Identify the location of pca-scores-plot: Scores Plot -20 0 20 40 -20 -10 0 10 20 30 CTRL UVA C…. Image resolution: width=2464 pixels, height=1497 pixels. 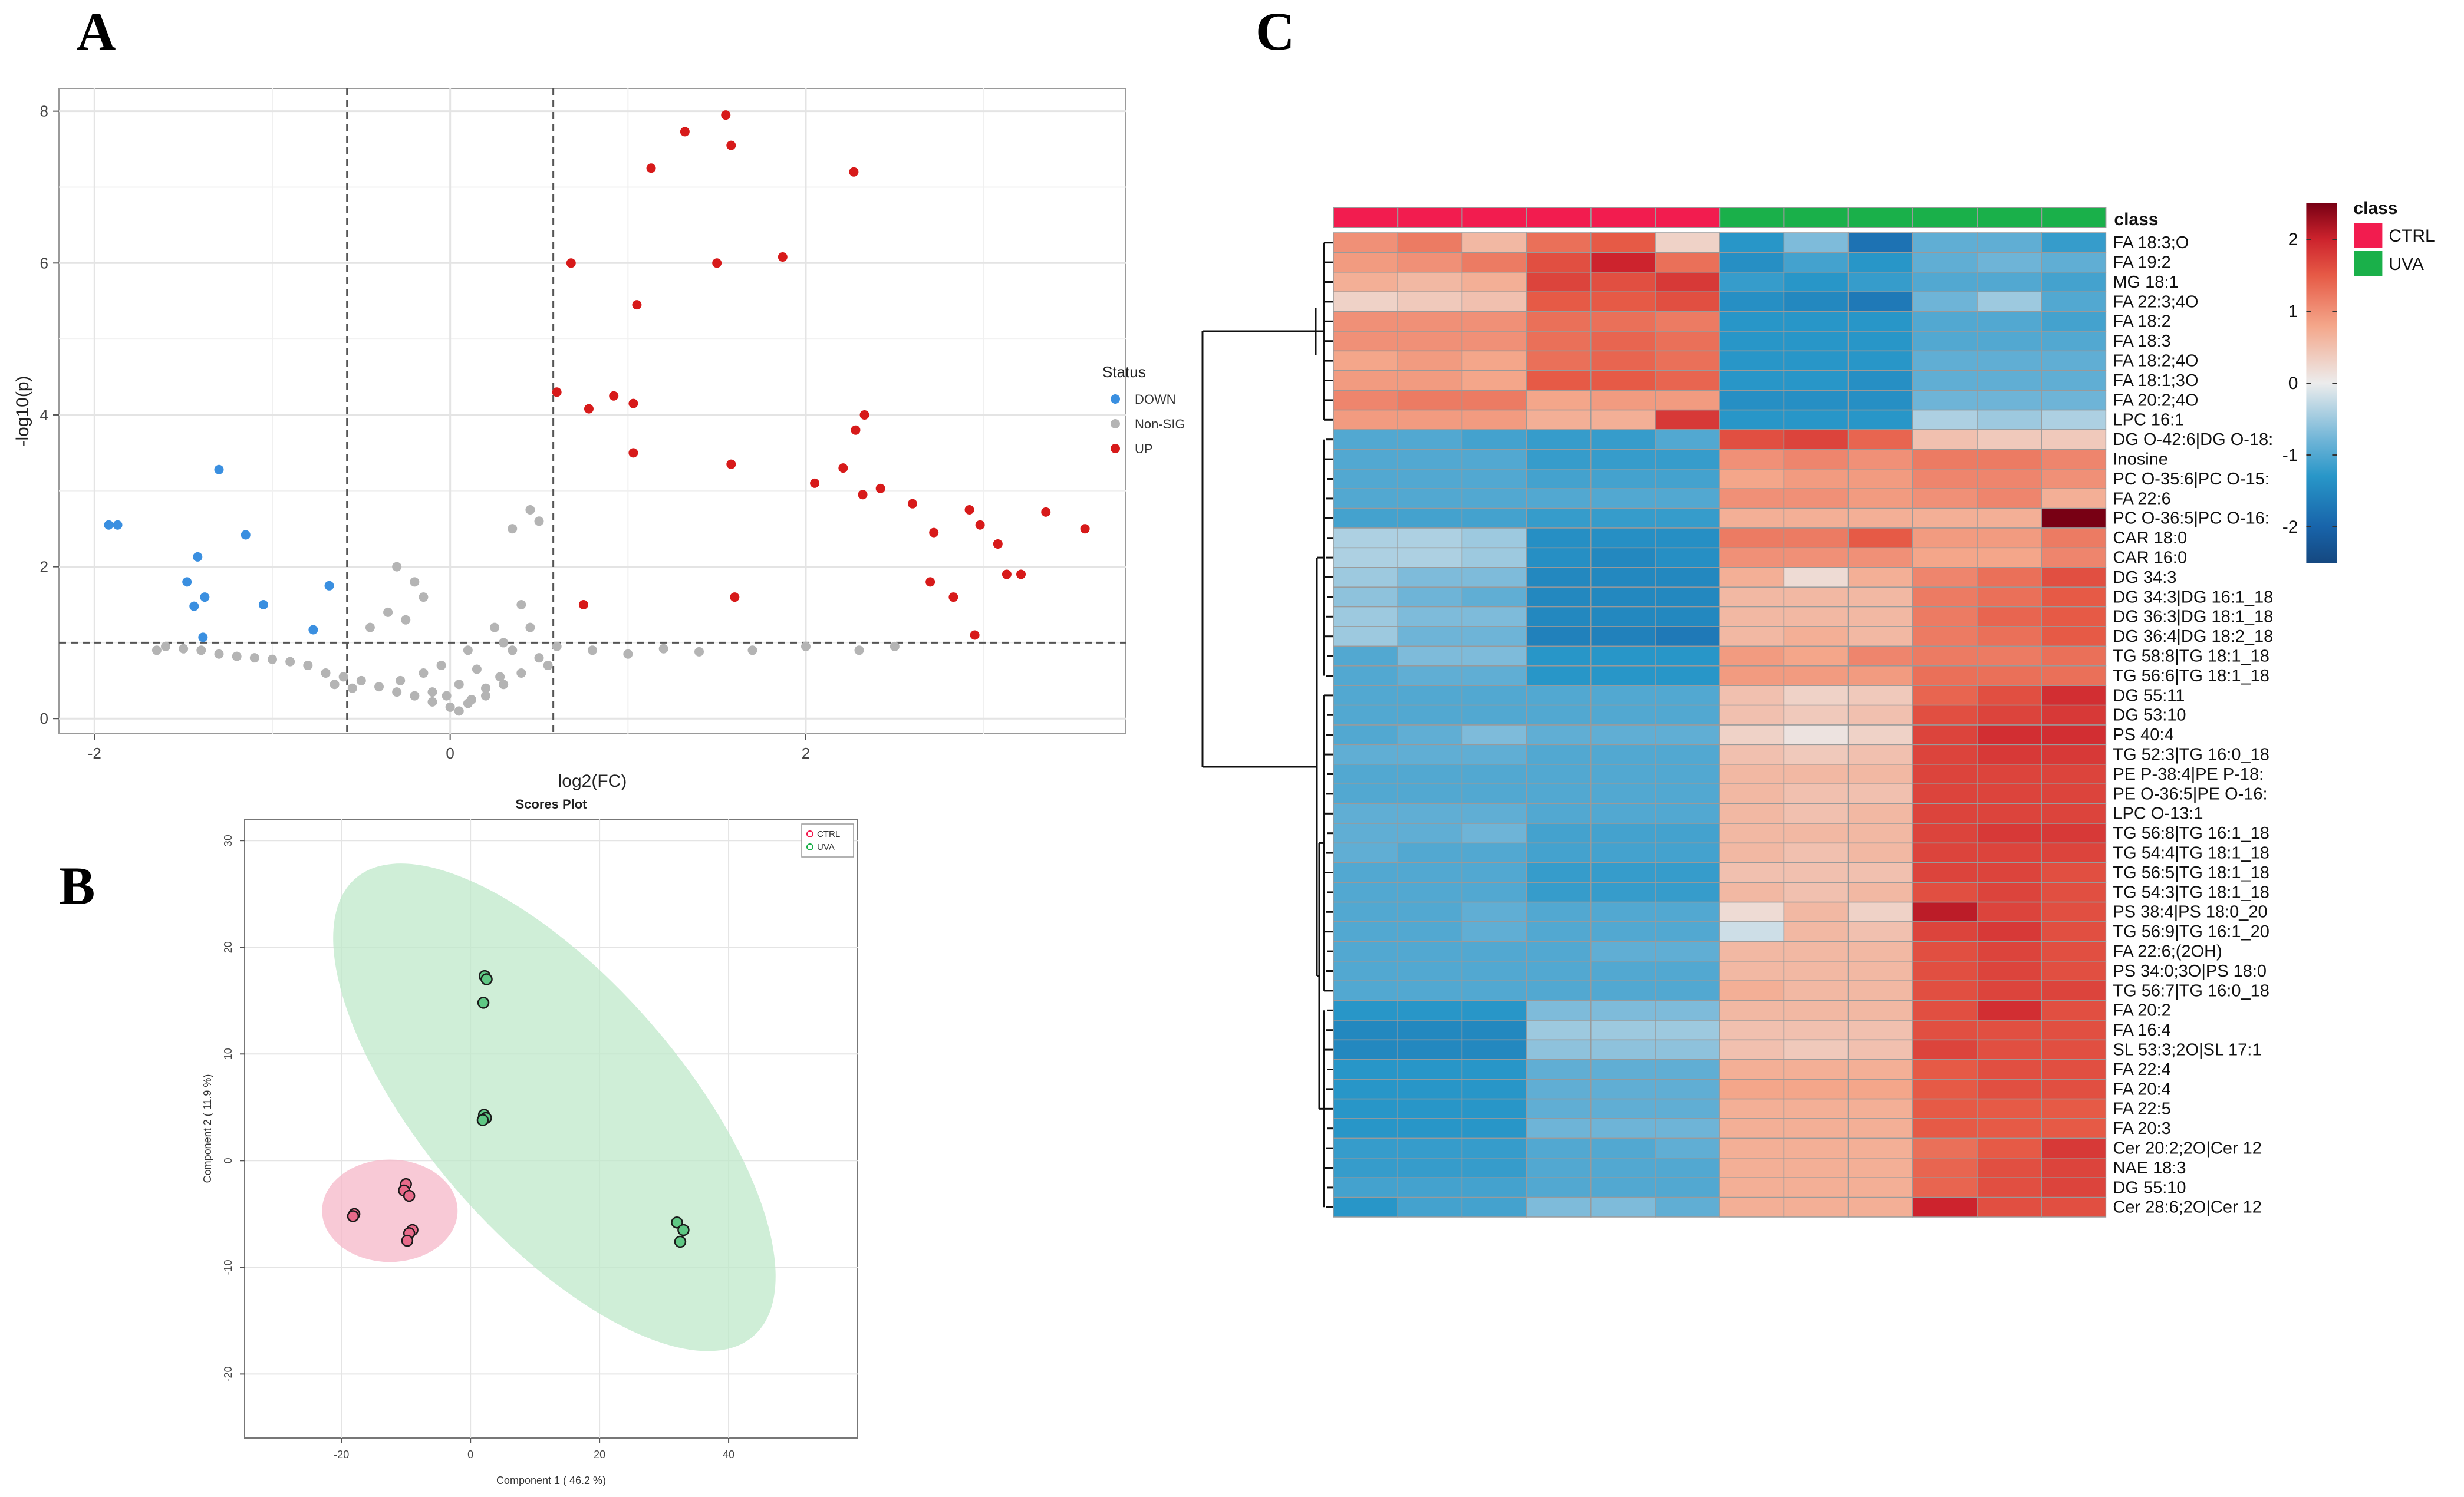
(530, 1141).